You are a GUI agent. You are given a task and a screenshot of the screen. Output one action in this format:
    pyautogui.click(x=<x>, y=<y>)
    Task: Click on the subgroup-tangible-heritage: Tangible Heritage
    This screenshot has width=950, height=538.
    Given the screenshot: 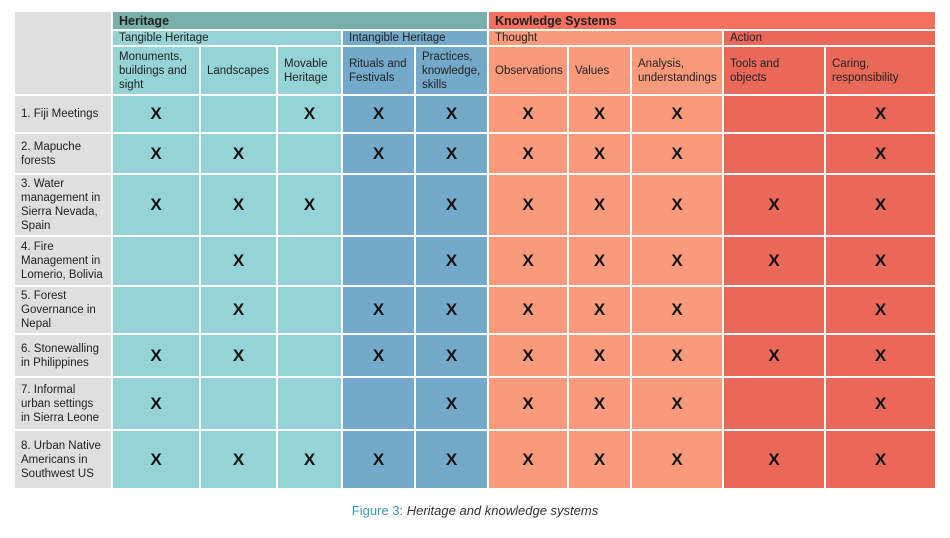 What is the action you would take?
    pyautogui.click(x=227, y=38)
    